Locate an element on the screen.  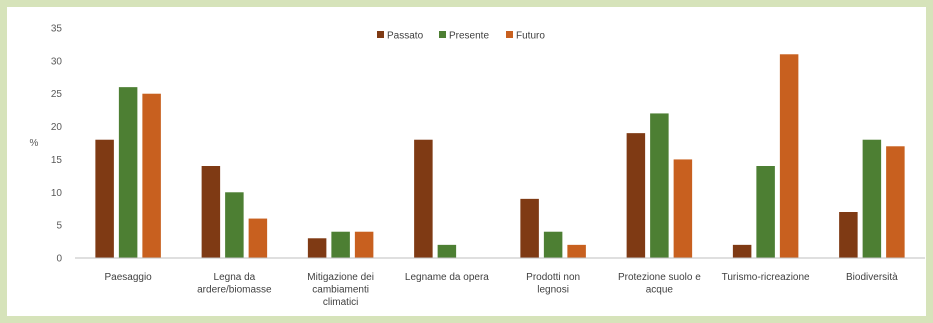
y-tick-label: 25 is located at coordinates (57, 94).